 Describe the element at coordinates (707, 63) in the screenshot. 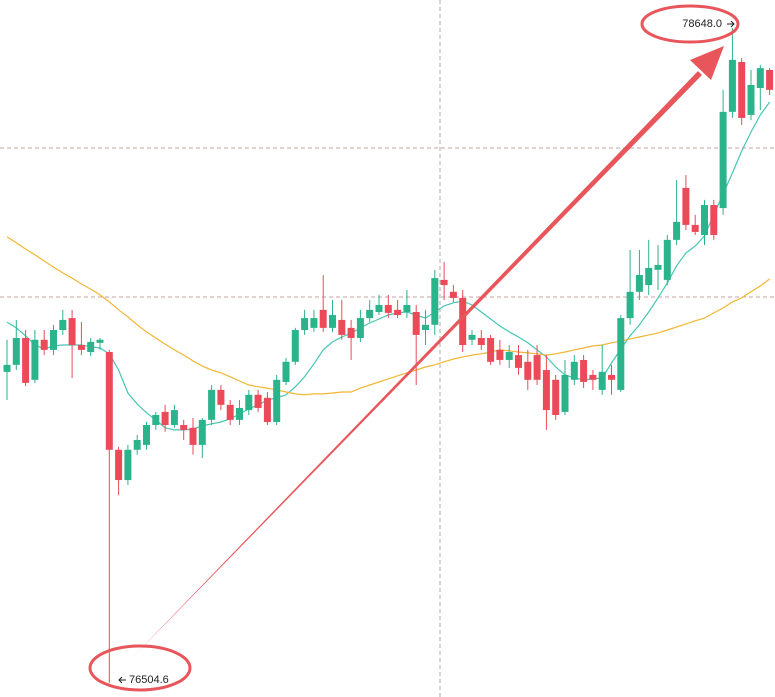

I see `trend-arrow-head` at that location.